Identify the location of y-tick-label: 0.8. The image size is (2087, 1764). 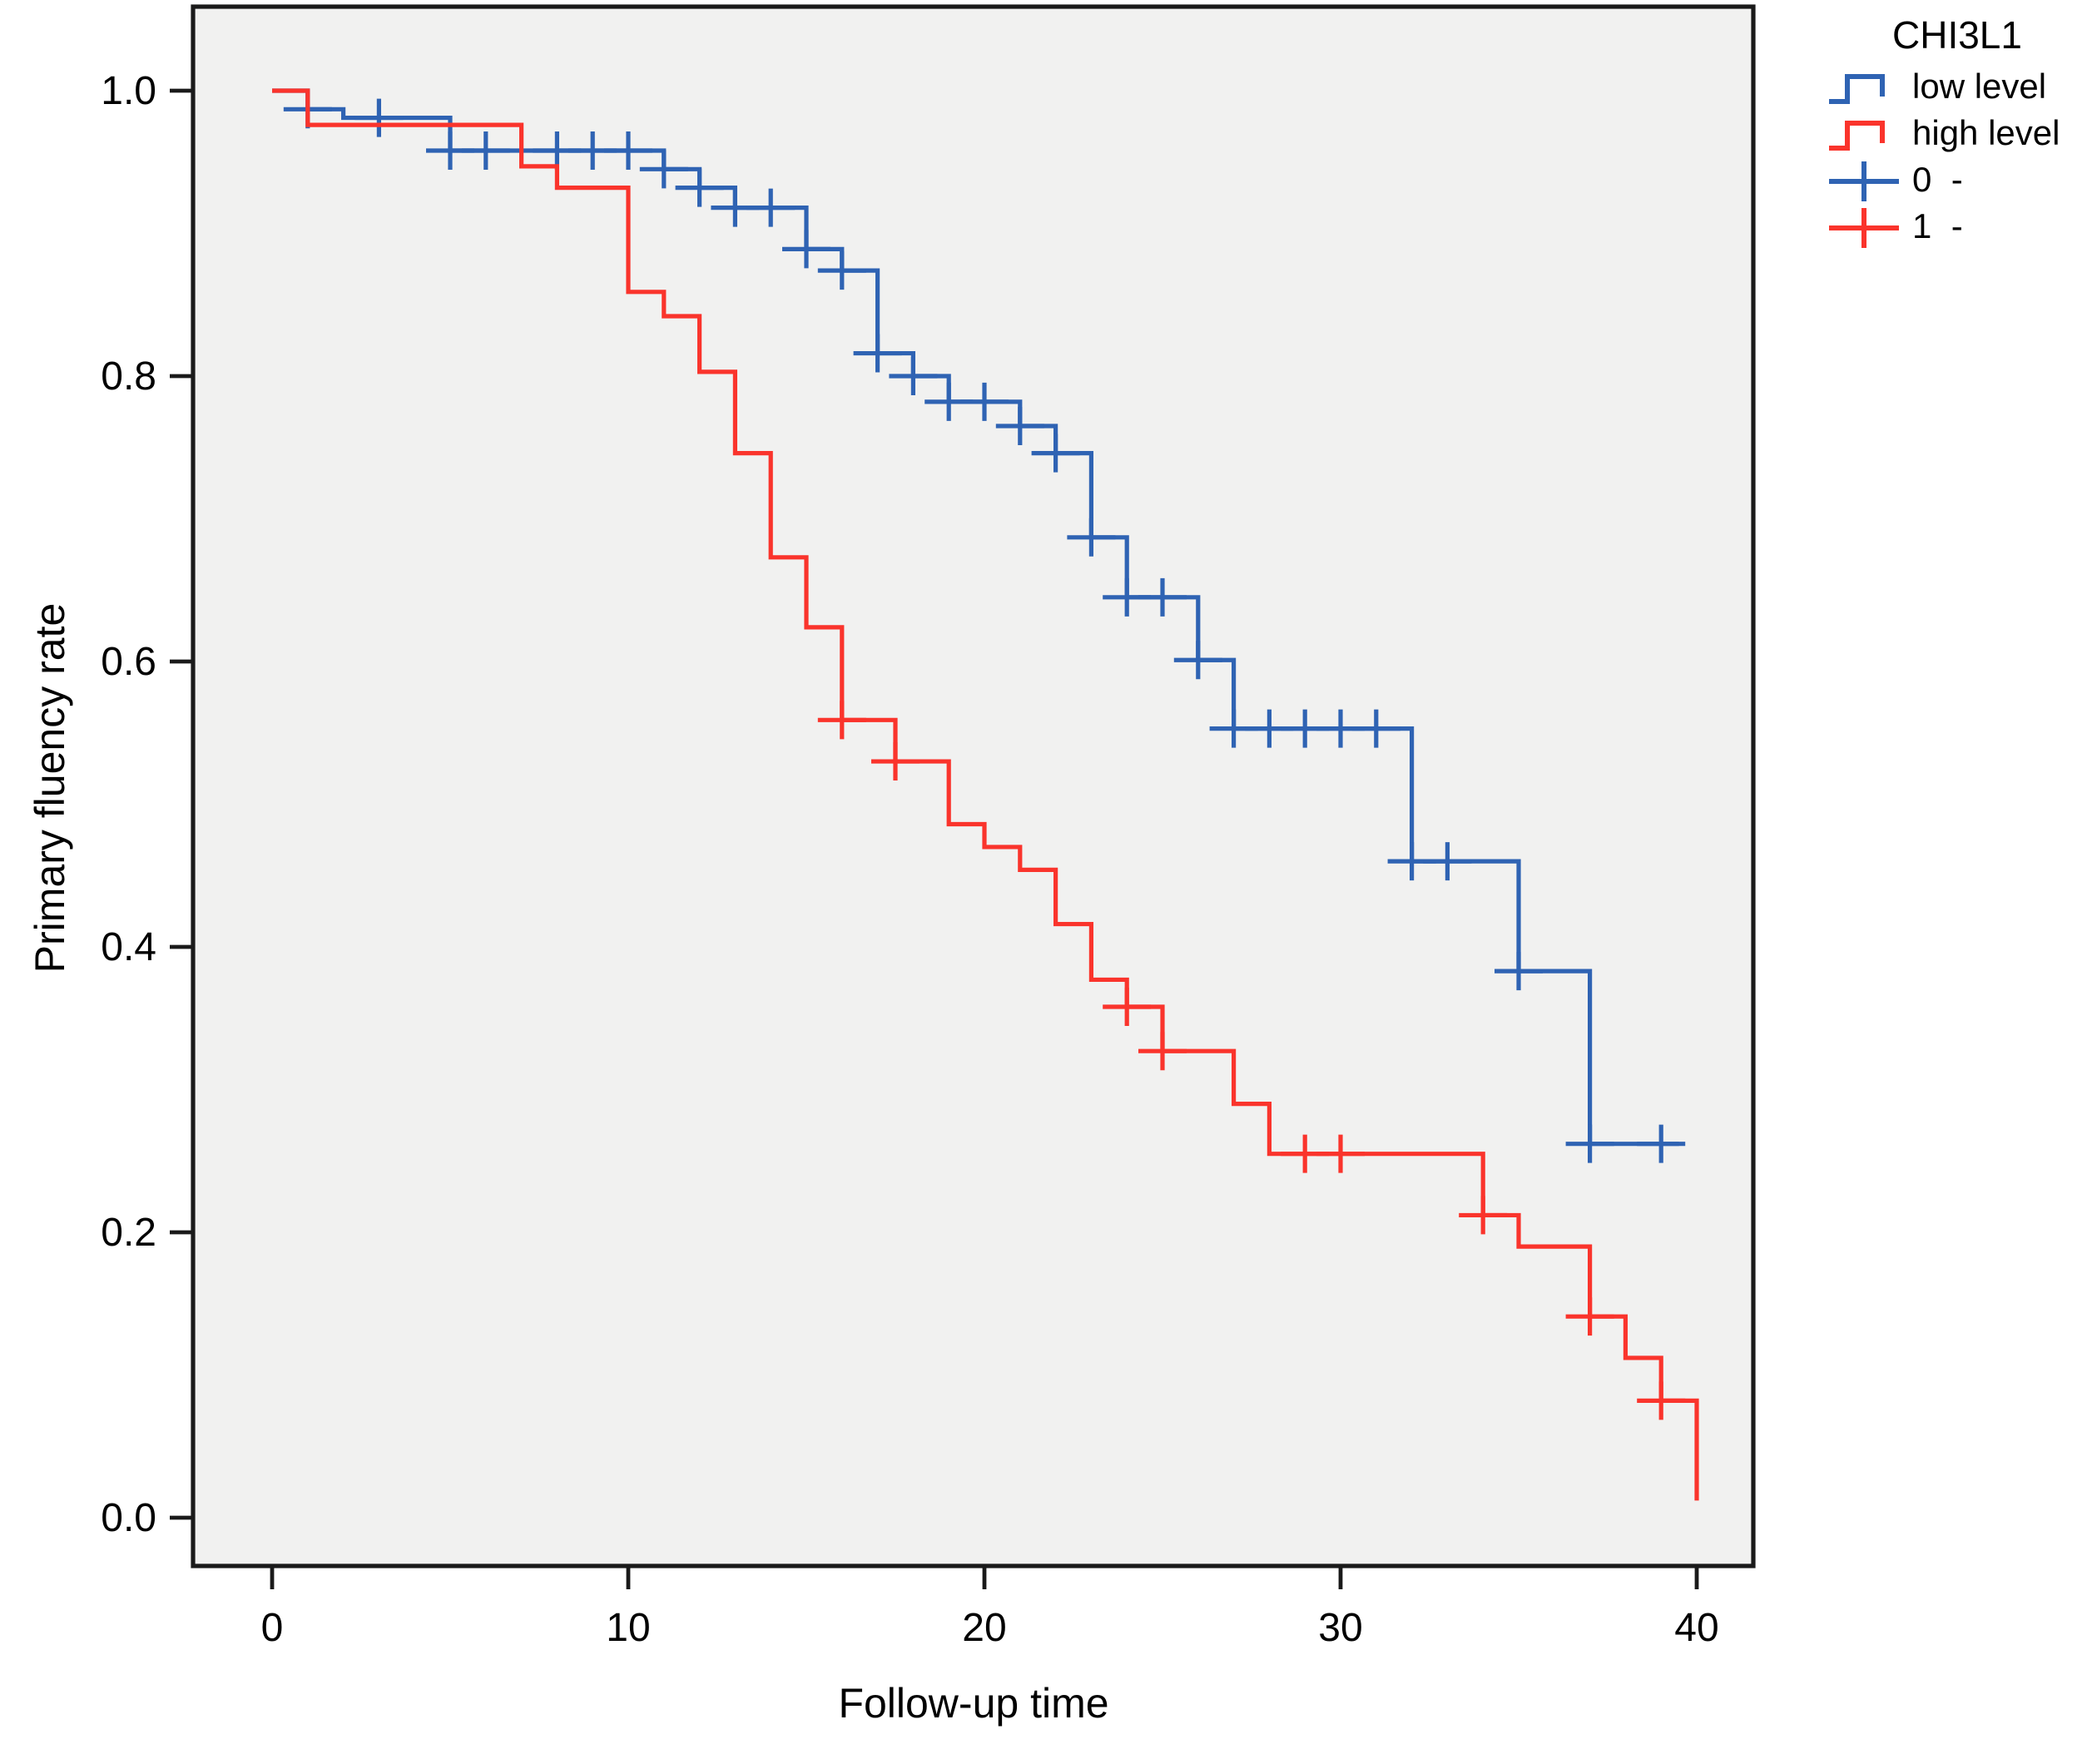
(128, 376).